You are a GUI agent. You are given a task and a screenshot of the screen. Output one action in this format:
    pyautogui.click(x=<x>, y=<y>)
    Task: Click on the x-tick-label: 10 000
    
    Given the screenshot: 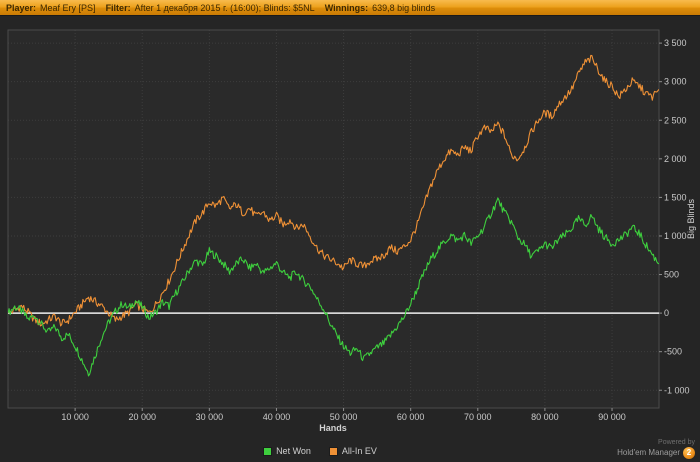 What is the action you would take?
    pyautogui.click(x=75, y=417)
    